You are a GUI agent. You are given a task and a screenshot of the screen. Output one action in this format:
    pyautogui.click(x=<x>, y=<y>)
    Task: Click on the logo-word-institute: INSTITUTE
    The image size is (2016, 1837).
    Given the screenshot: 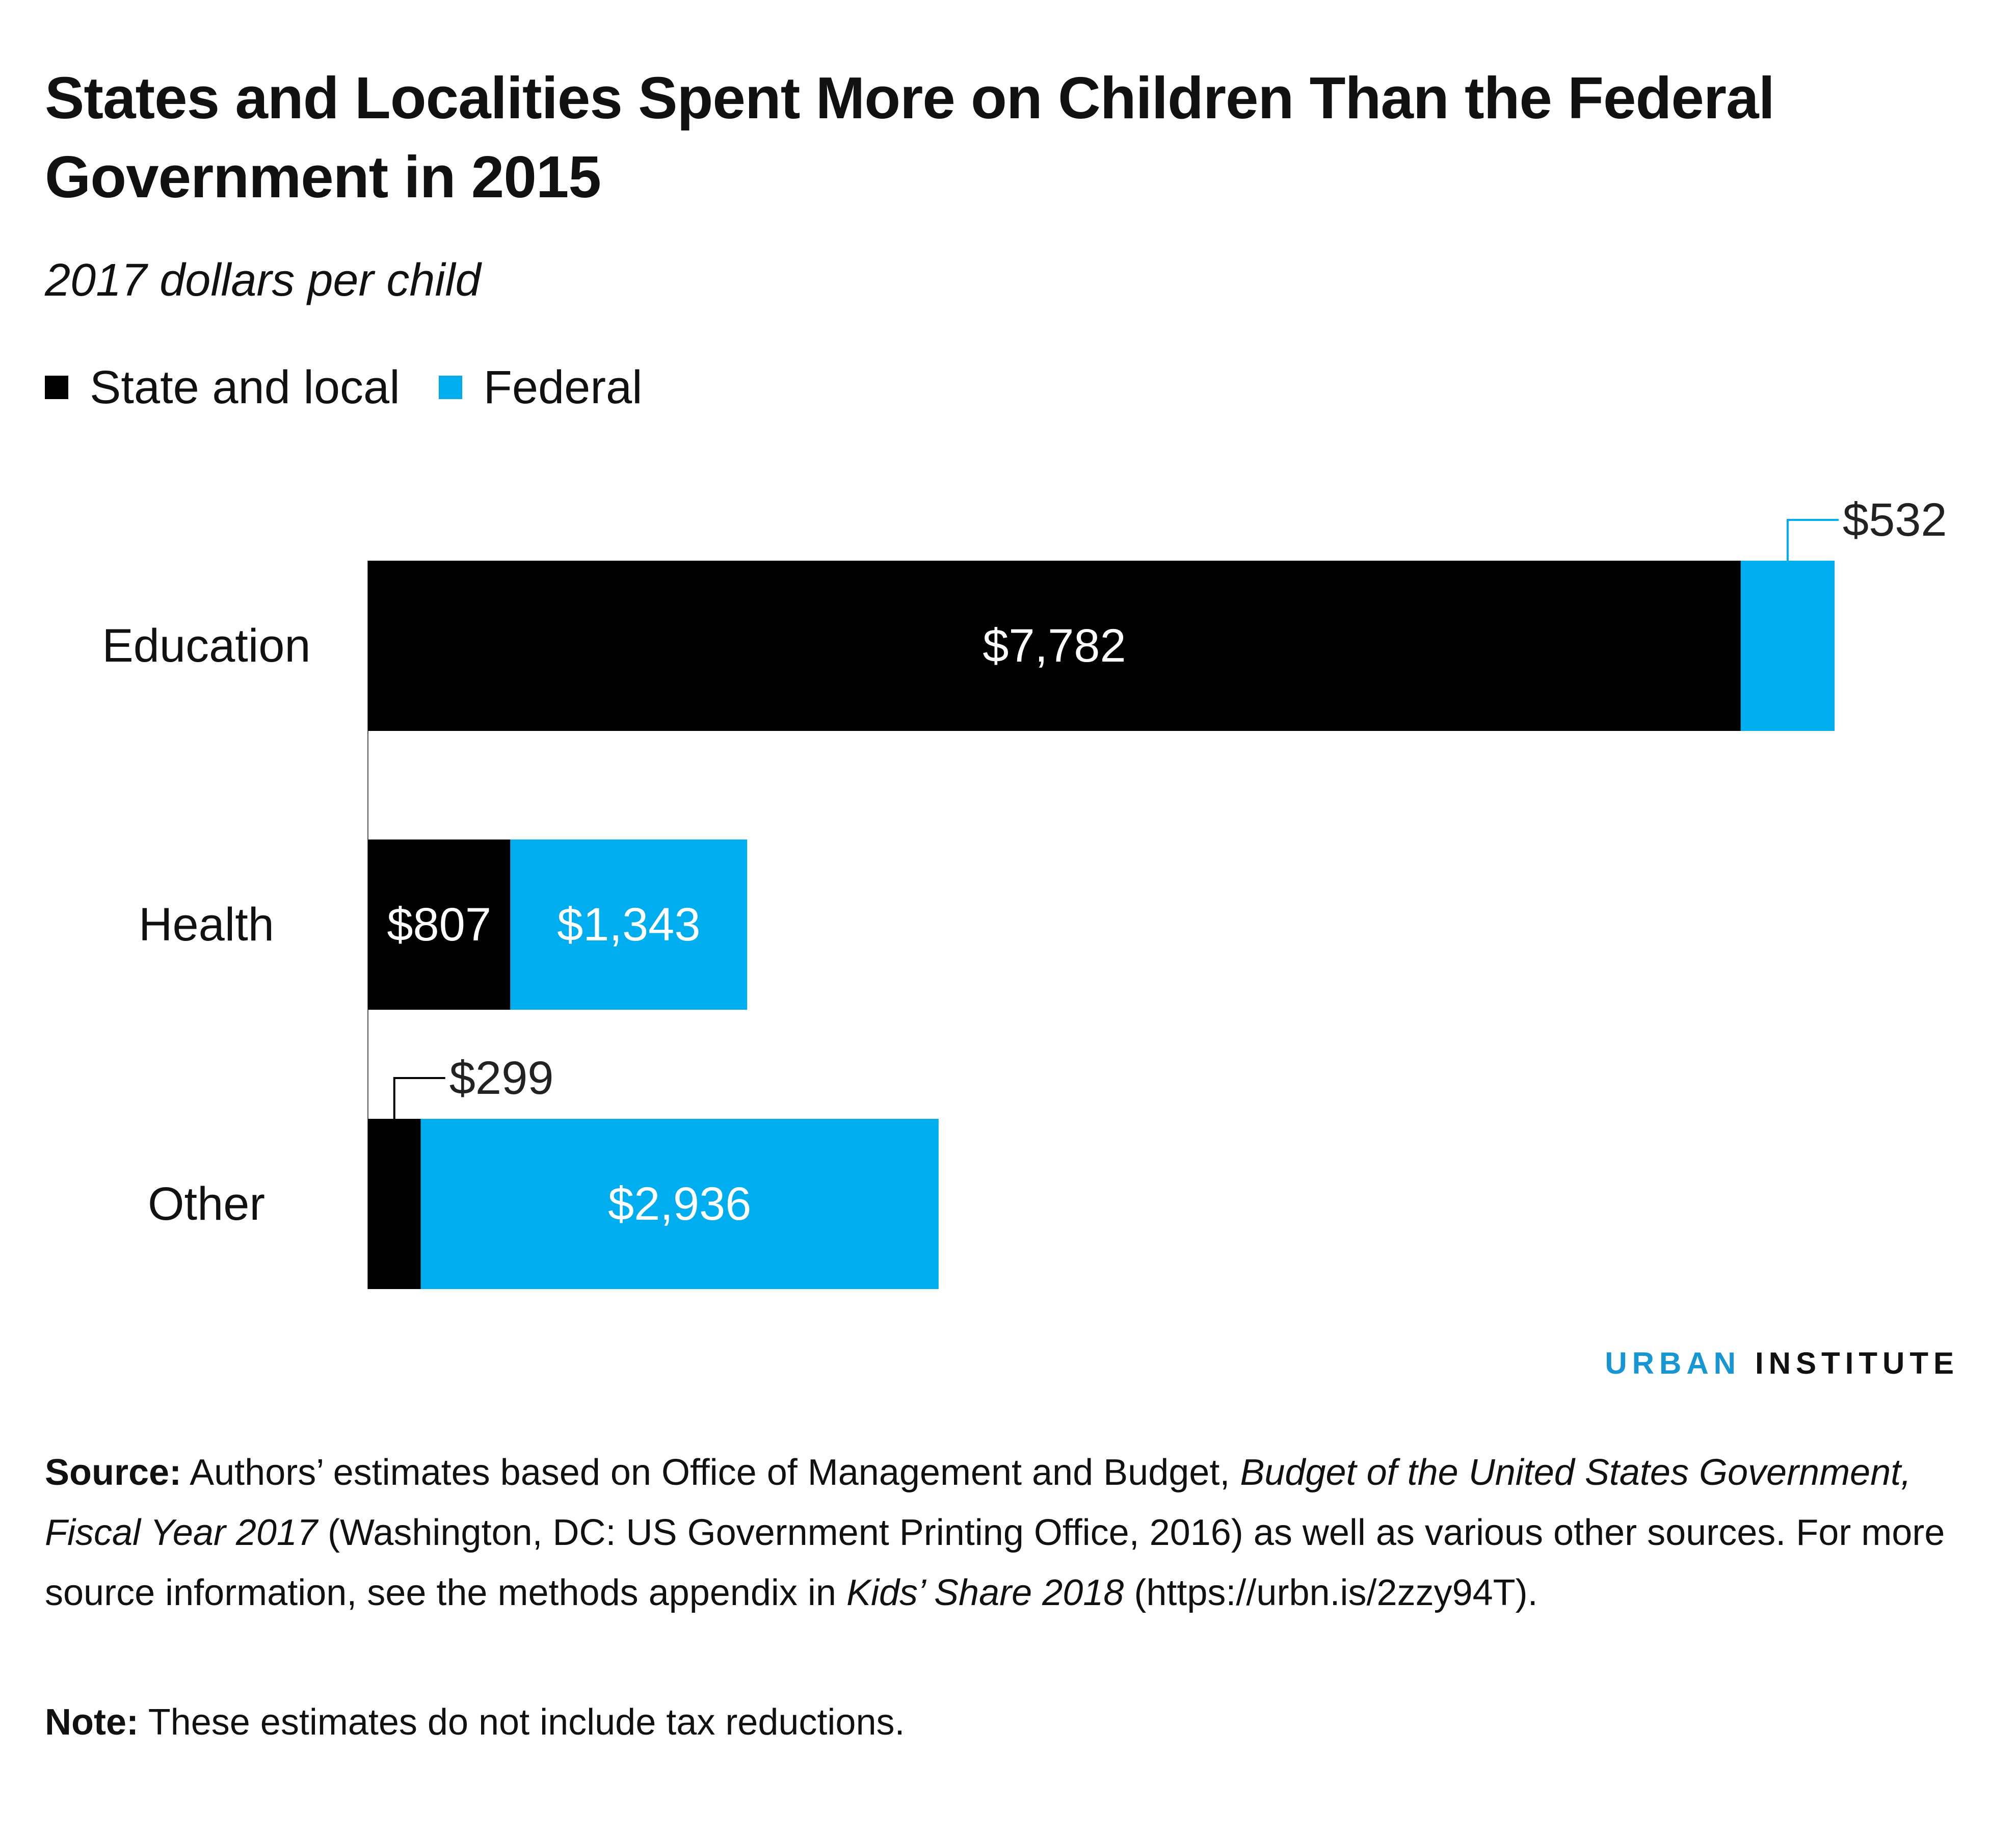 What is the action you would take?
    pyautogui.click(x=1857, y=1363)
    